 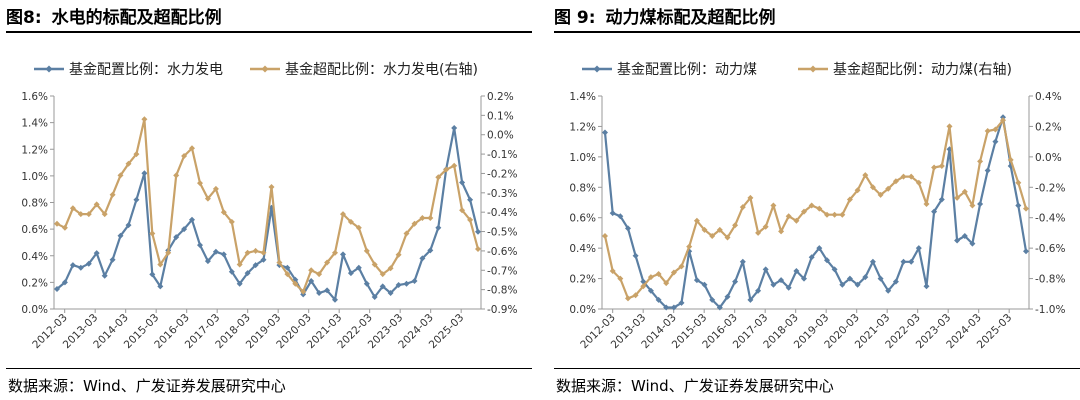 I want to click on y-left-tick-label: 0.6%, so click(x=34, y=230).